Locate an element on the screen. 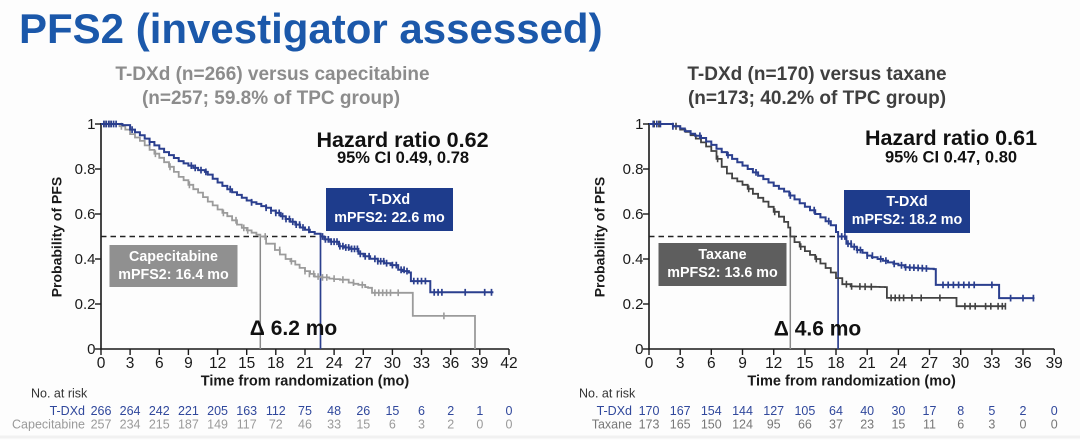 The height and width of the screenshot is (445, 1080). svg-text: 215 is located at coordinates (159, 425).